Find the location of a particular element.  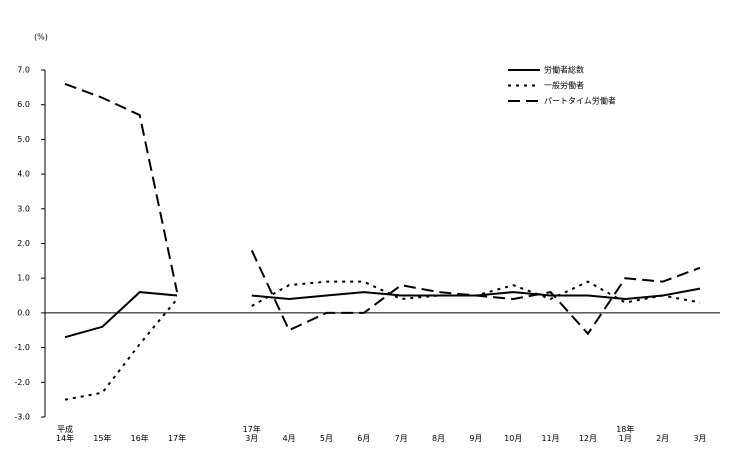

y-tick-label: 6.0 is located at coordinates (23, 104).